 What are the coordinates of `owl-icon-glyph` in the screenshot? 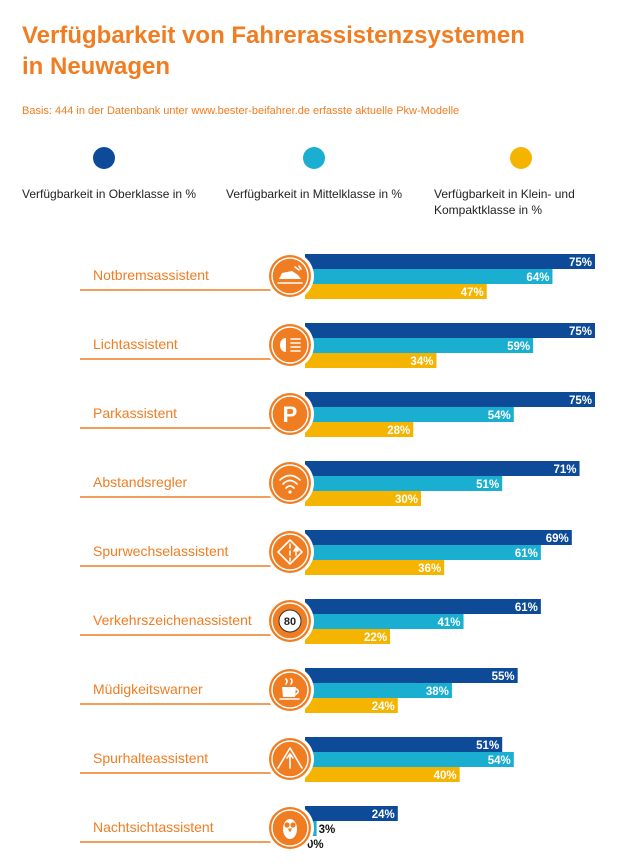 It's located at (290, 829).